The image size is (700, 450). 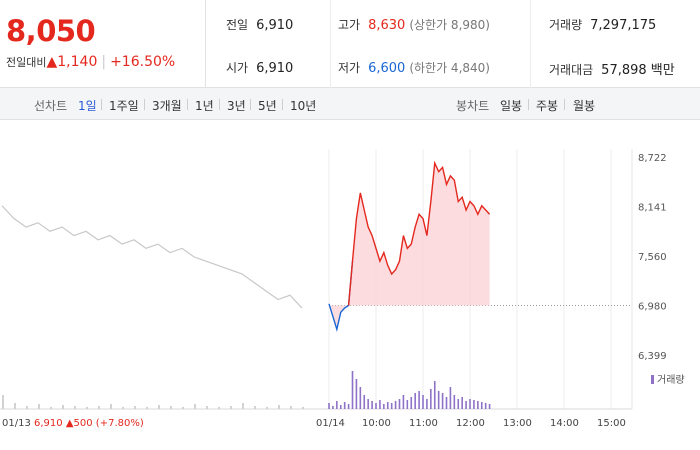 I want to click on tab-1w: 1주일, so click(x=124, y=106).